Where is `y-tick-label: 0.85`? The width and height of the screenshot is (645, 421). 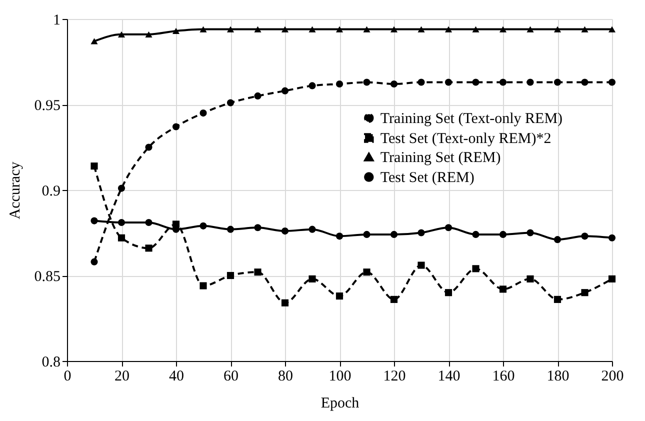
y-tick-label: 0.85 is located at coordinates (47, 277).